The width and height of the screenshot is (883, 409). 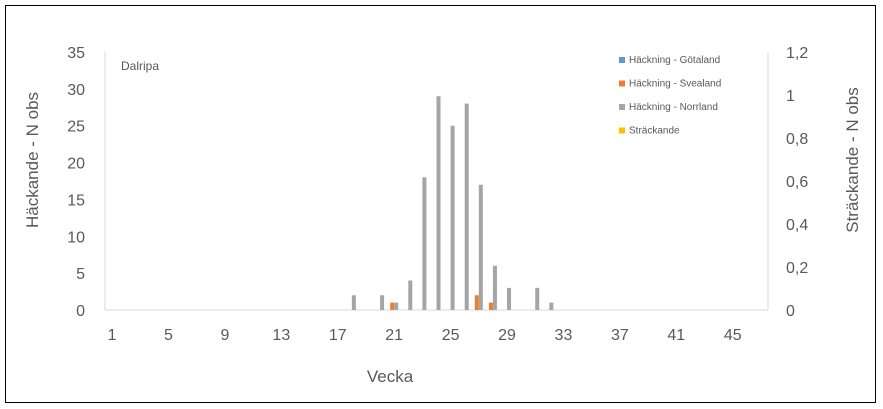 What do you see at coordinates (797, 139) in the screenshot?
I see `y2-tick-label: 0,8` at bounding box center [797, 139].